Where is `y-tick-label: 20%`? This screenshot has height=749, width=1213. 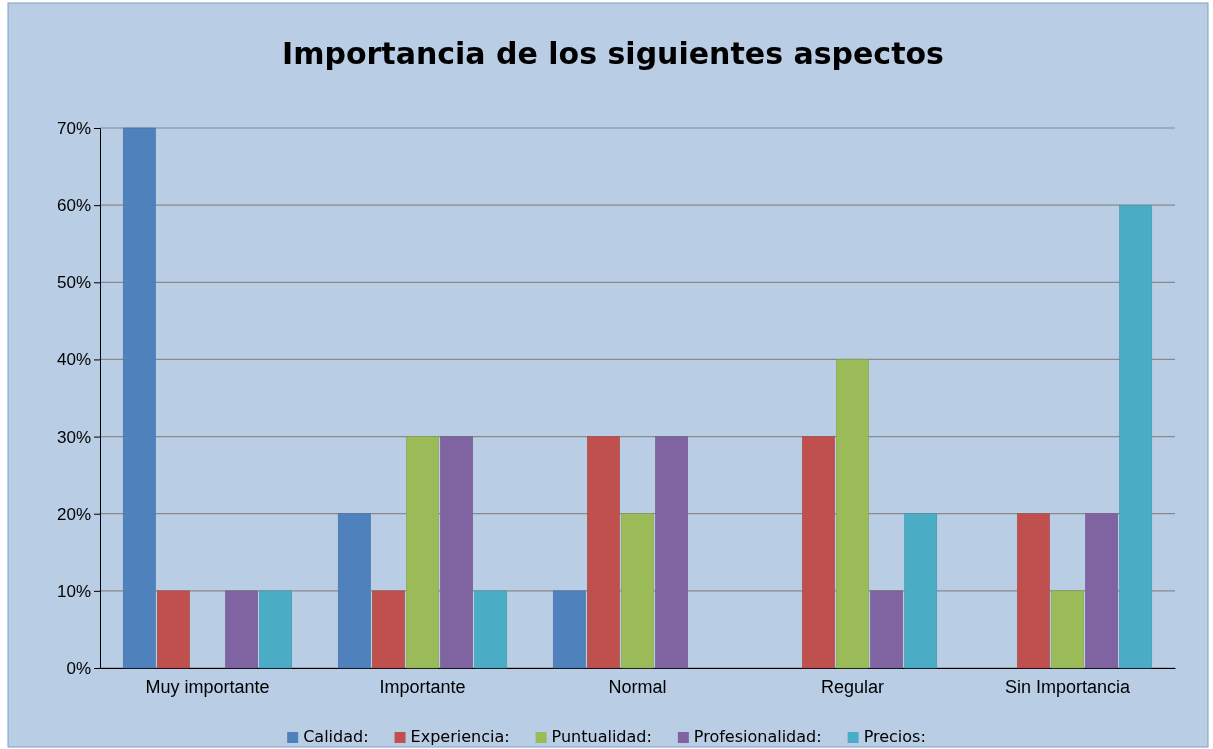 y-tick-label: 20% is located at coordinates (73, 514).